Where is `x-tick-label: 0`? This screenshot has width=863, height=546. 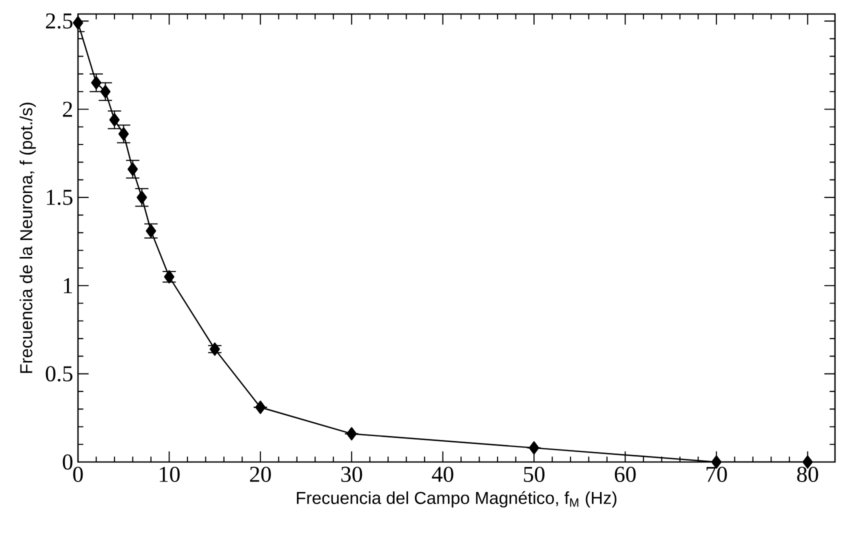 x-tick-label: 0 is located at coordinates (78, 474).